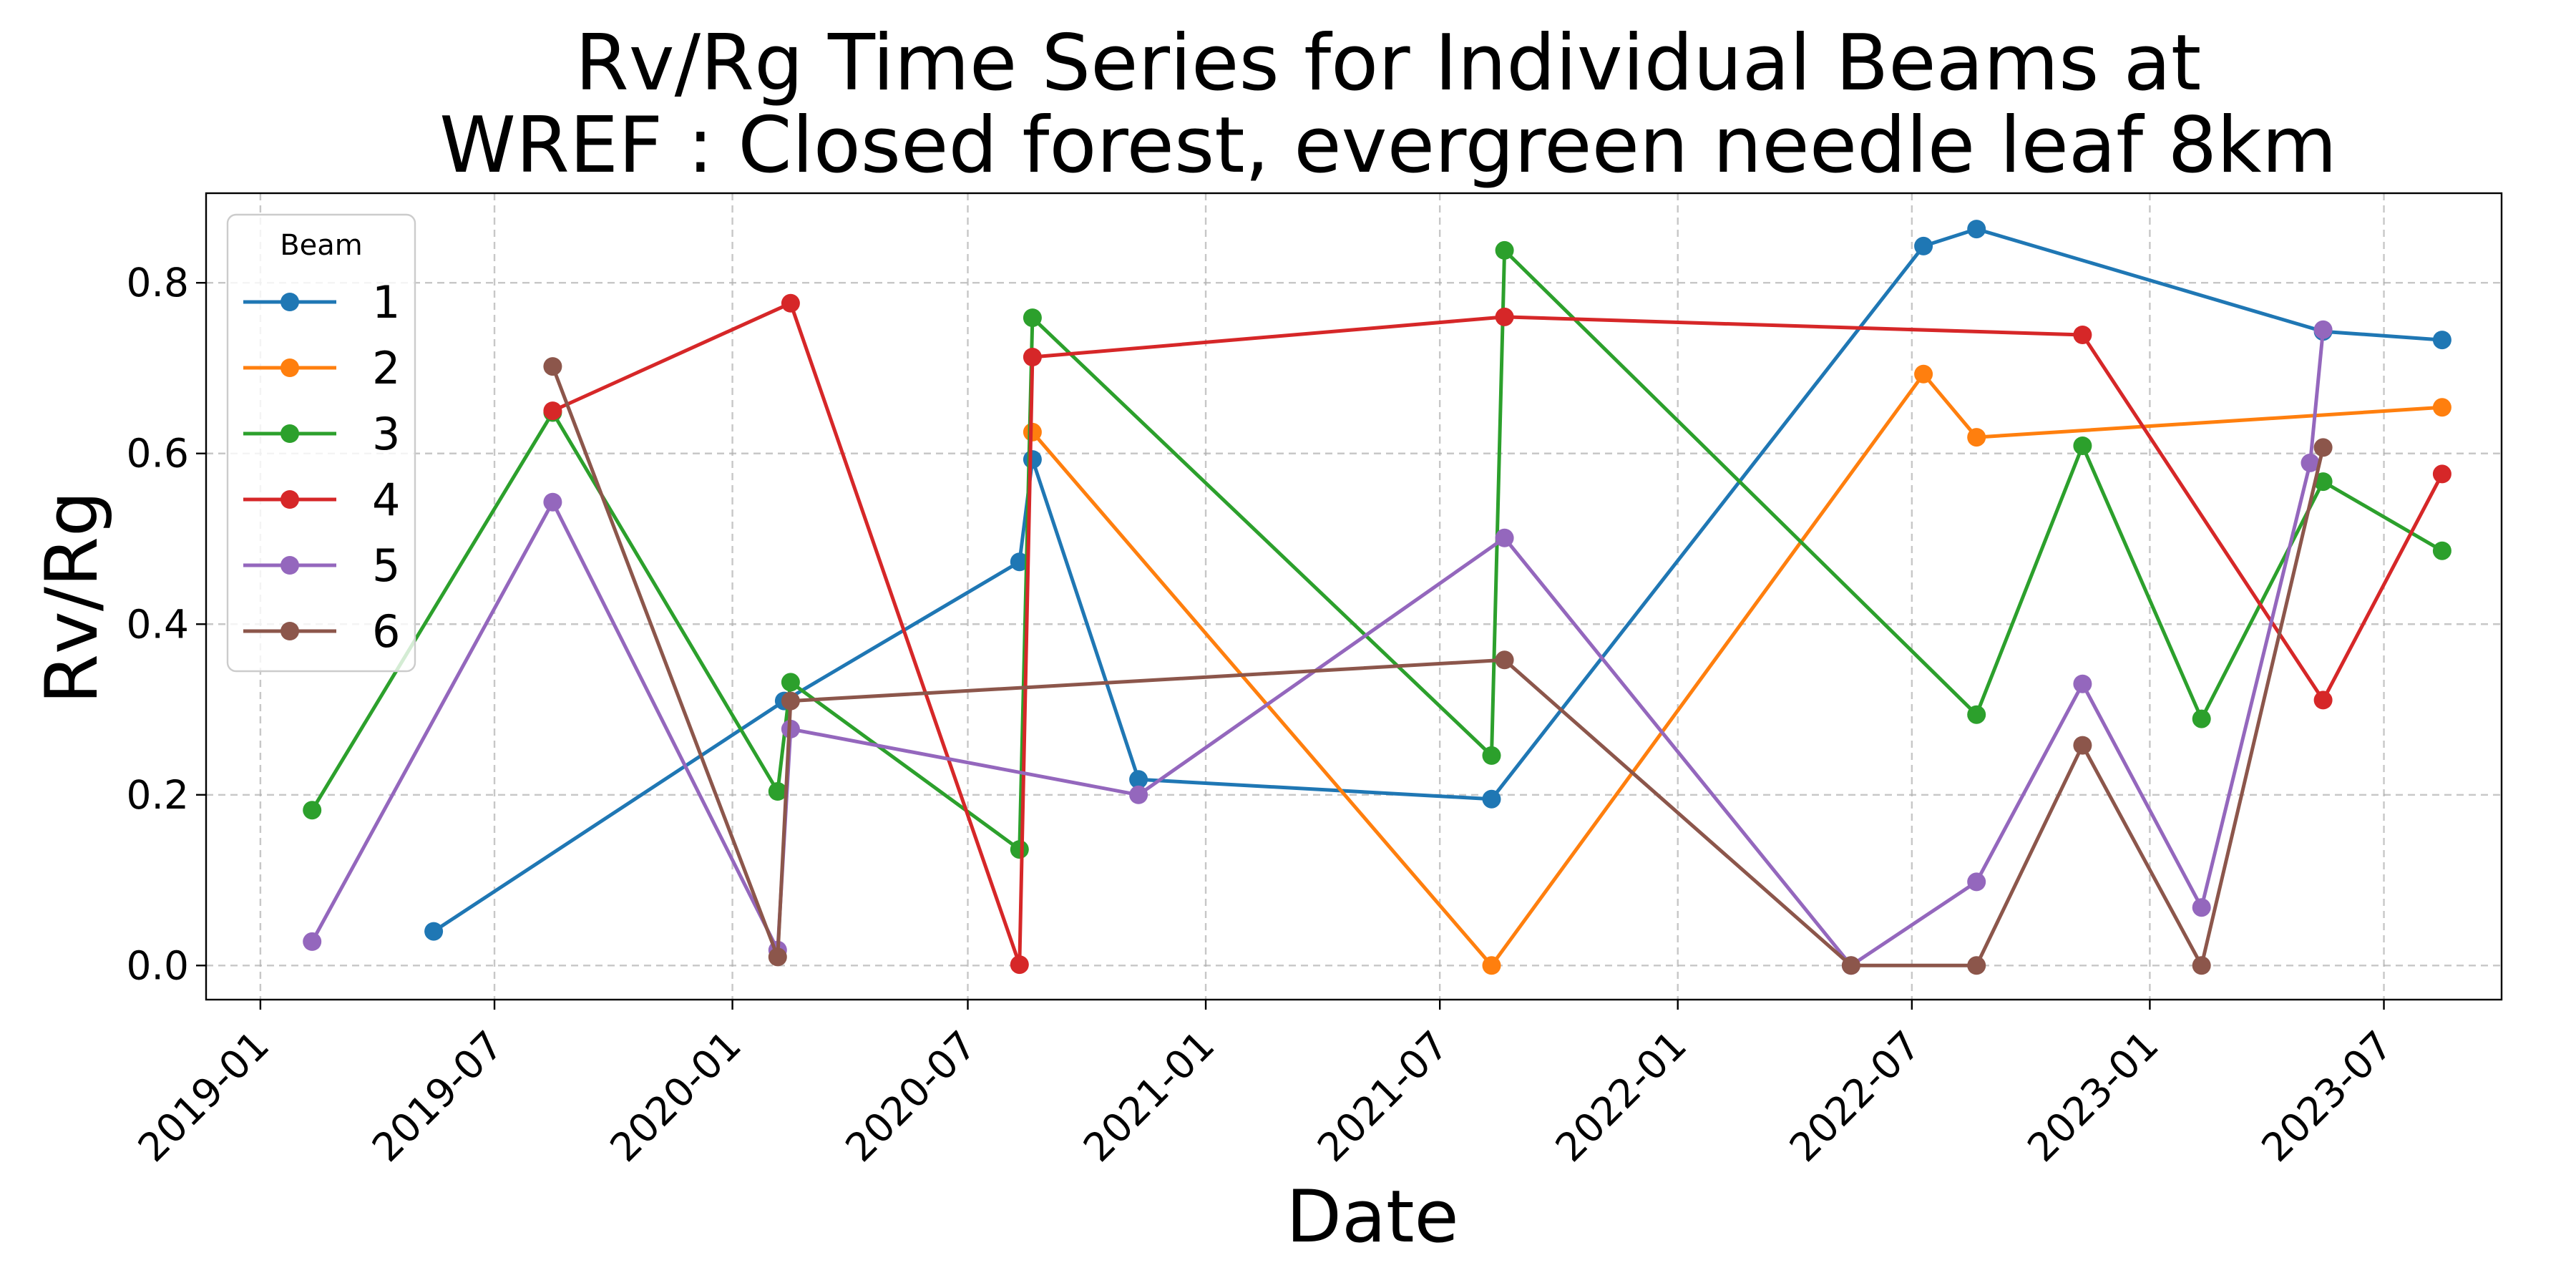 This screenshot has width=2576, height=1288. I want to click on legend-label: 3, so click(386, 434).